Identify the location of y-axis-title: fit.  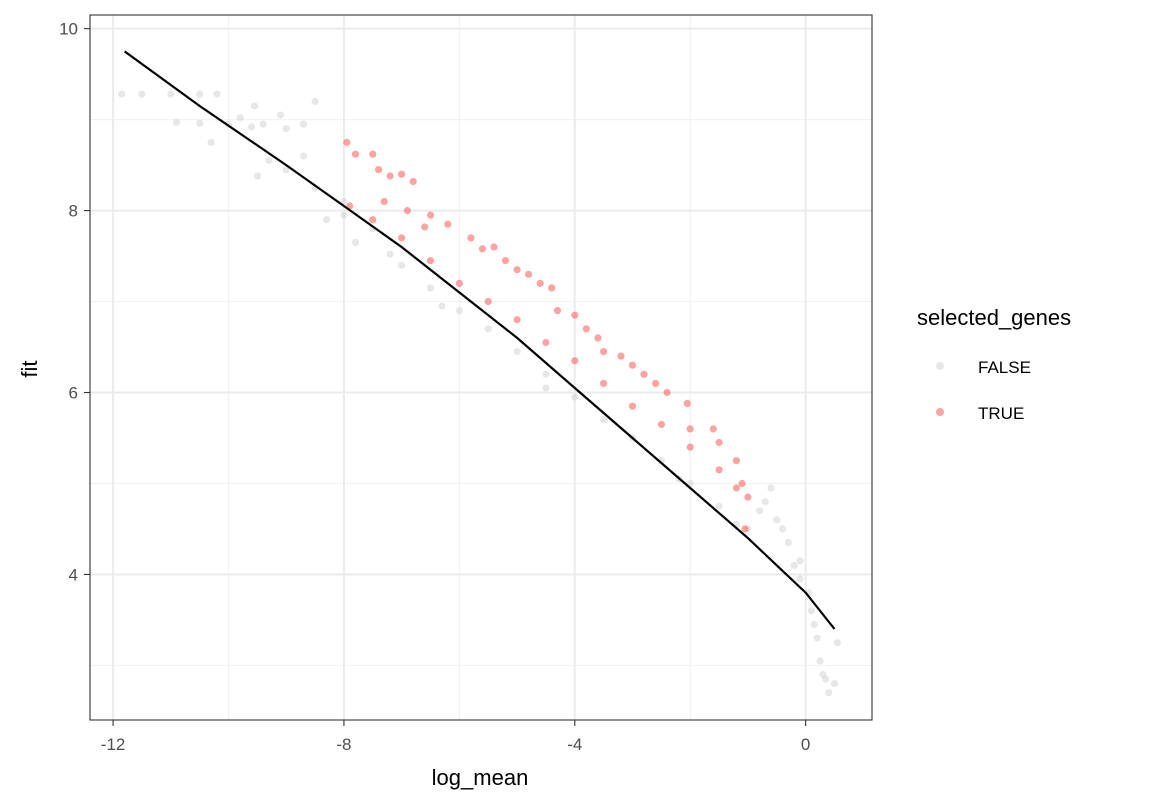
(29, 368).